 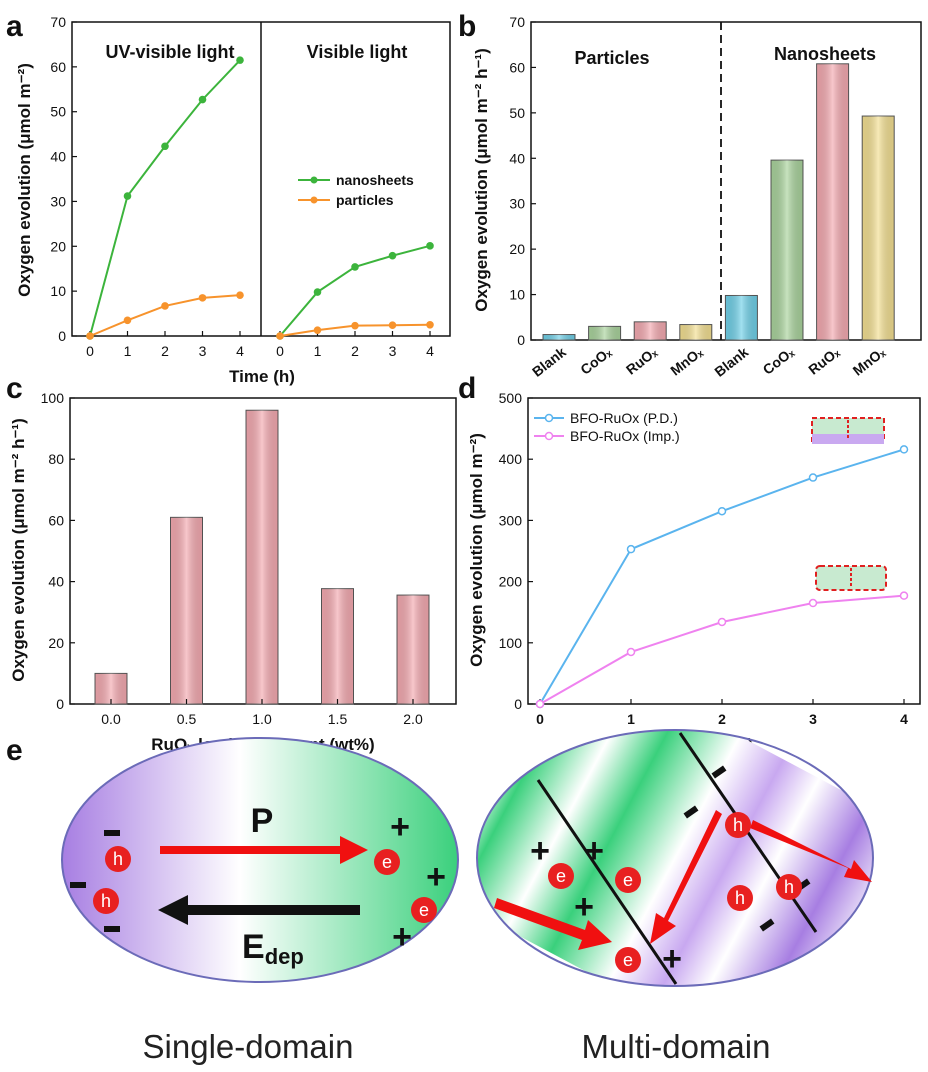 I want to click on panel-a-ytick-label: 10, so click(x=58, y=291).